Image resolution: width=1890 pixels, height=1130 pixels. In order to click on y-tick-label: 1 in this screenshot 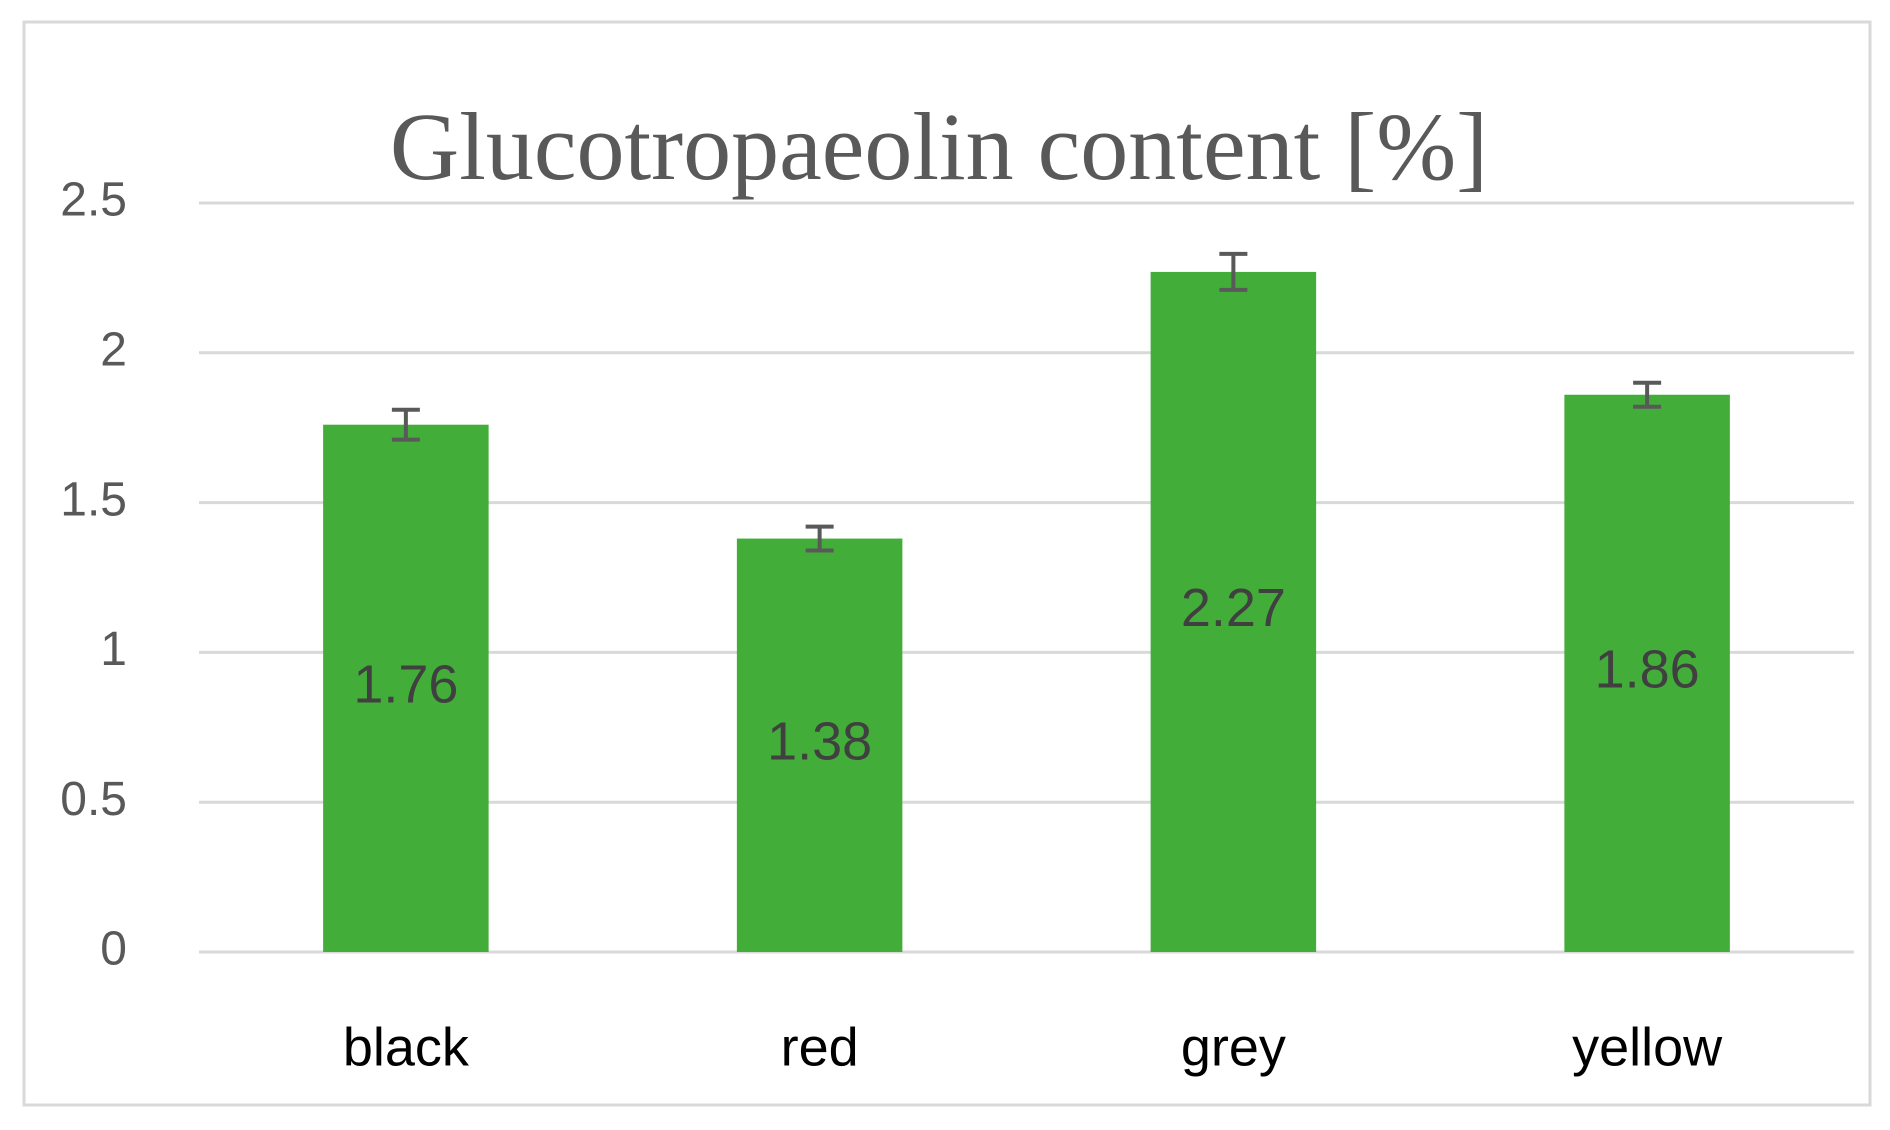, I will do `click(113, 649)`.